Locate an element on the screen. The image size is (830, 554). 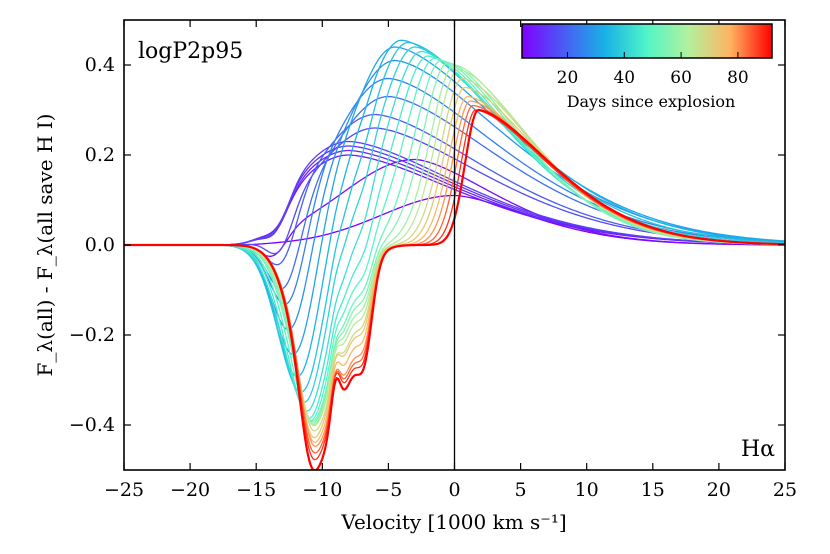
colorbar-tick-label: 80 is located at coordinates (738, 78).